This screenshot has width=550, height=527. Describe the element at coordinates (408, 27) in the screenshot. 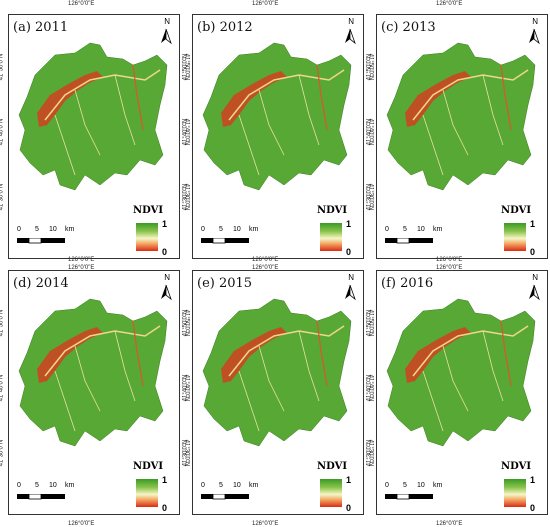

I see `panel-title: (c) 2013` at that location.